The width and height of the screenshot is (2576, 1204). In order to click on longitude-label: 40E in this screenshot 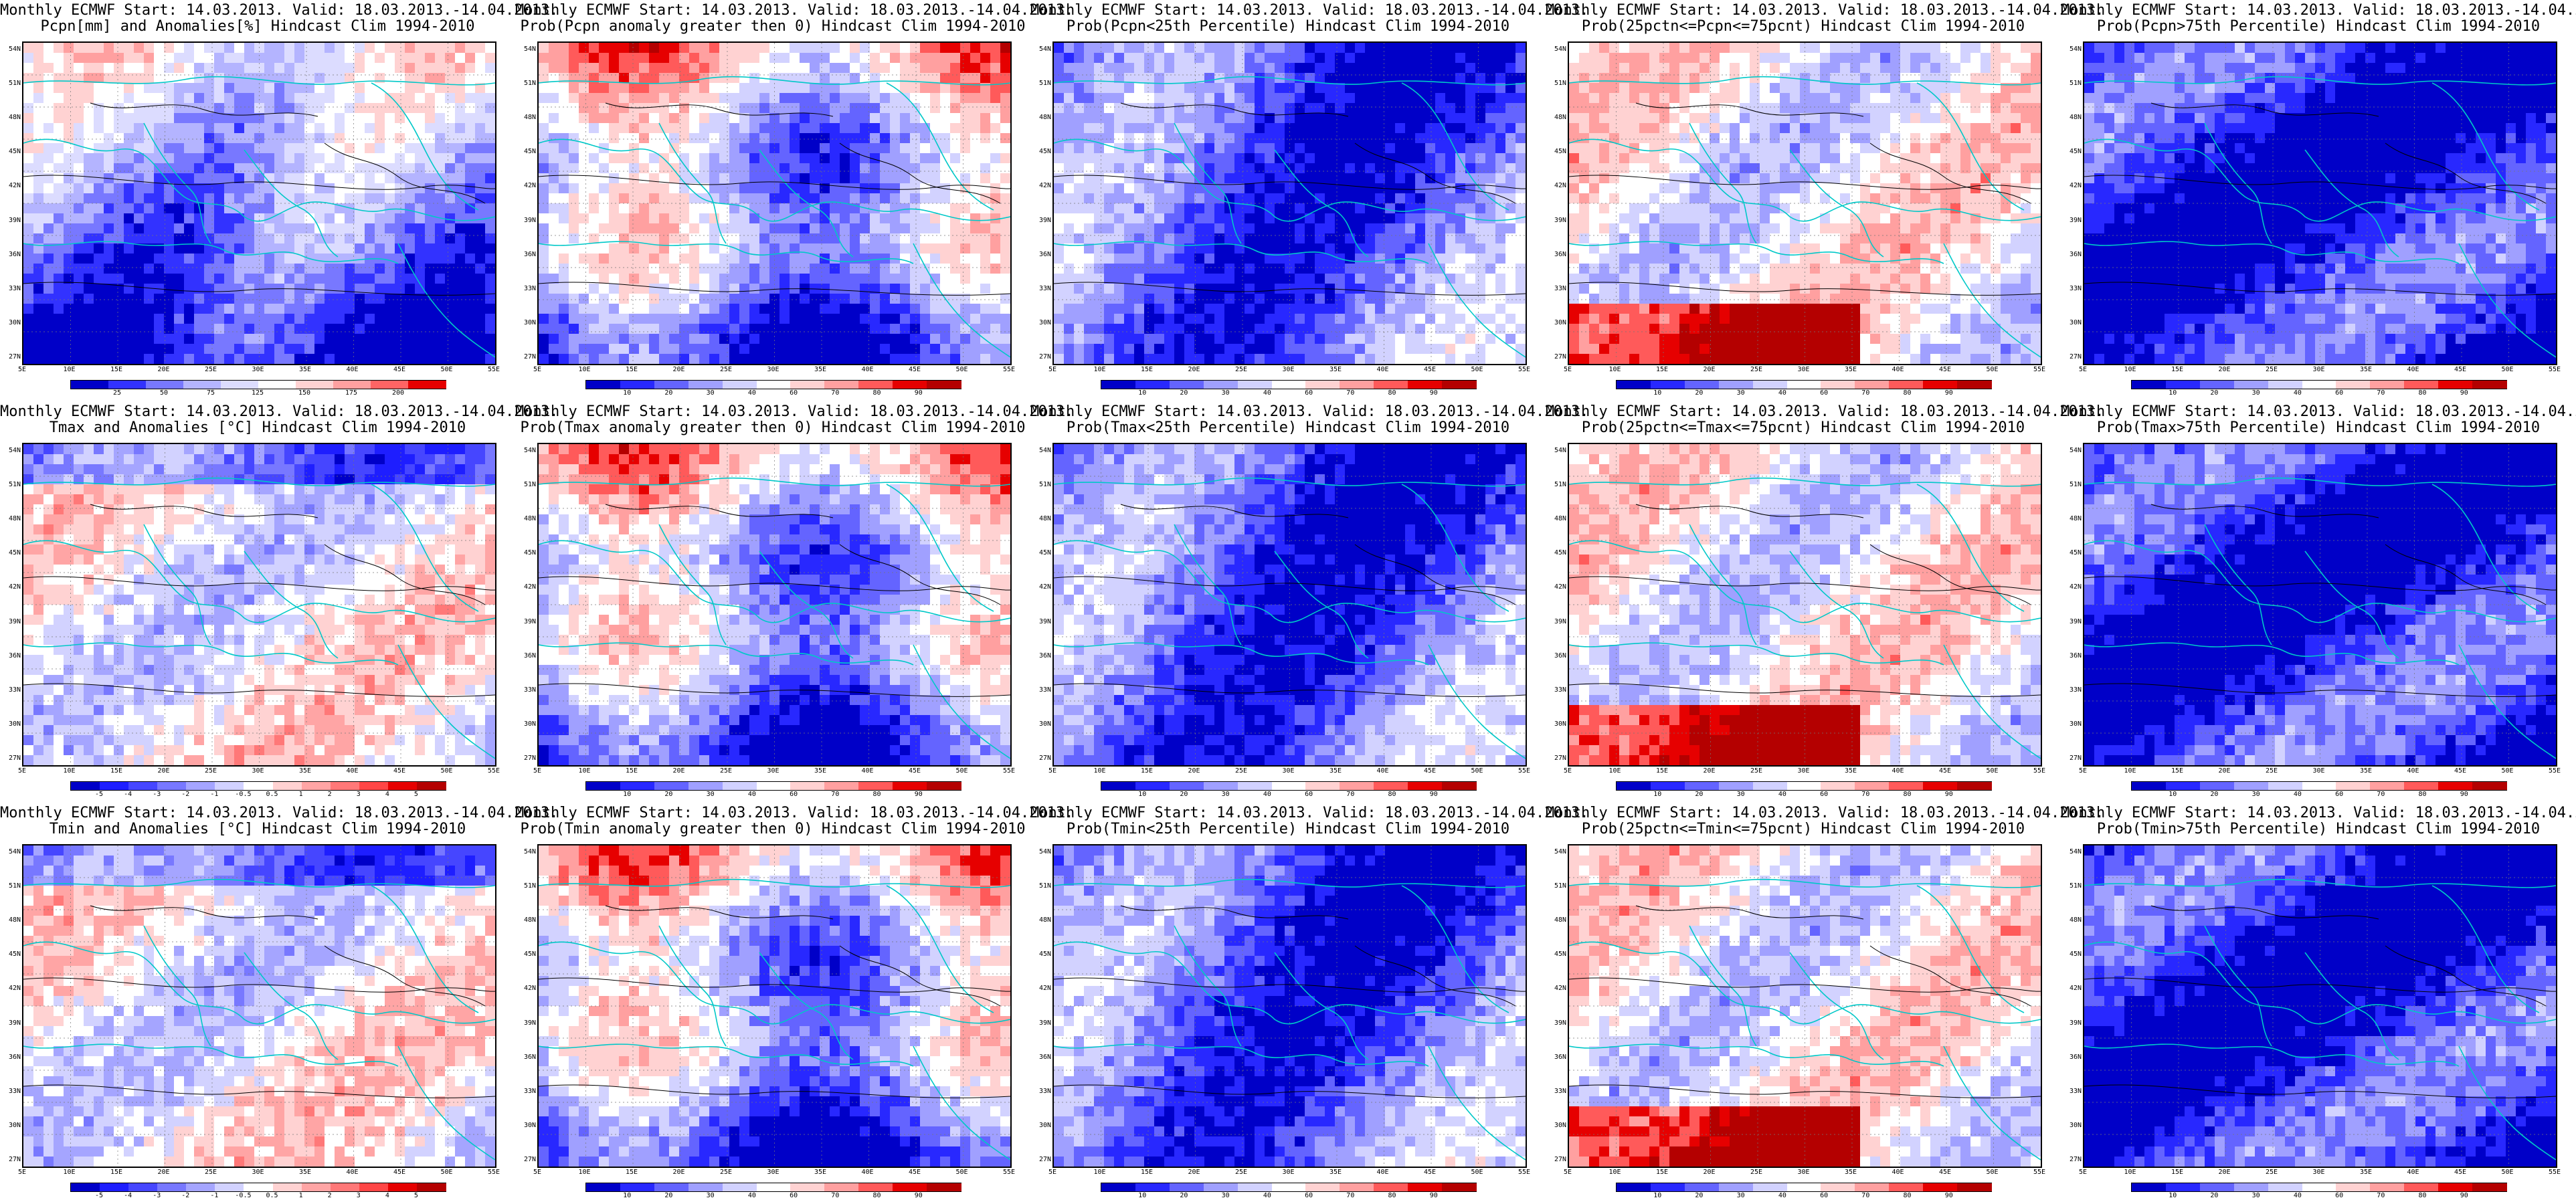, I will do `click(867, 369)`.